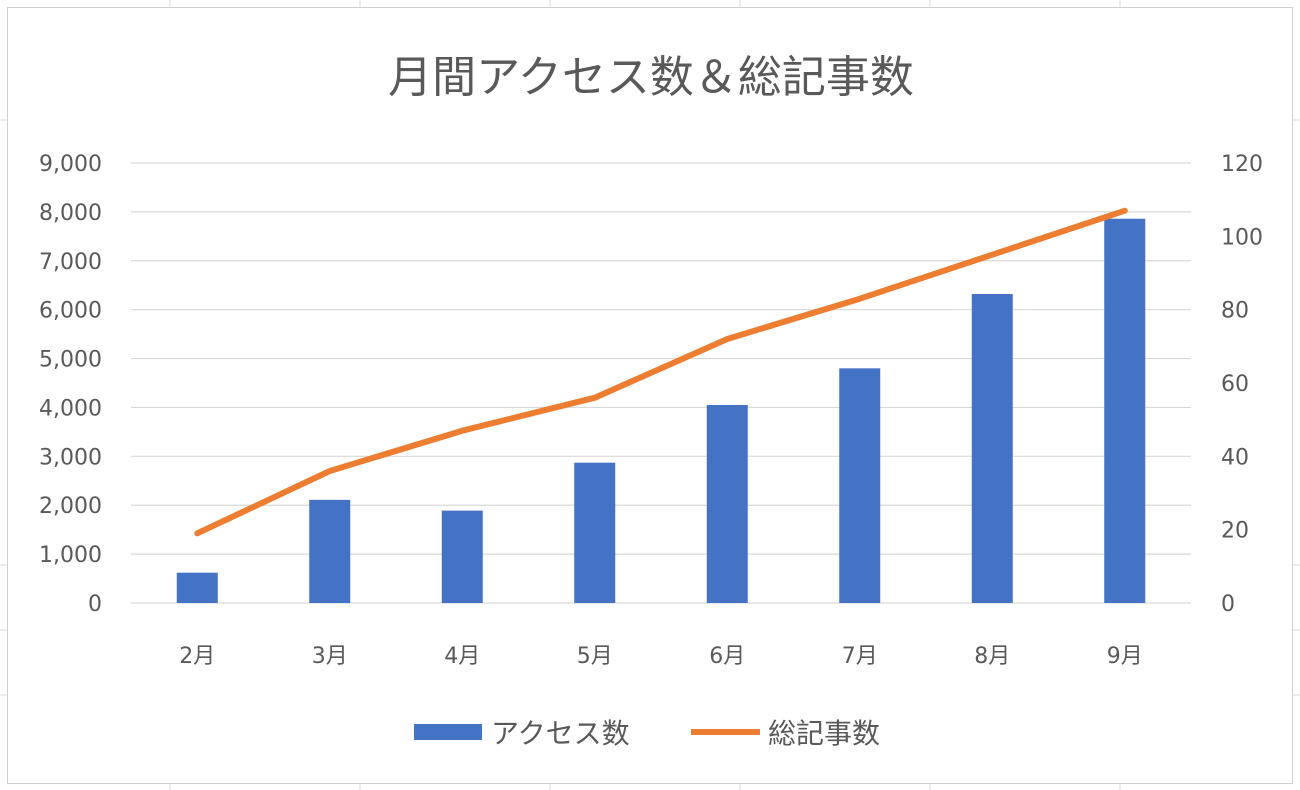 Image resolution: width=1300 pixels, height=790 pixels. I want to click on x-tick-label: 9月, so click(1125, 656).